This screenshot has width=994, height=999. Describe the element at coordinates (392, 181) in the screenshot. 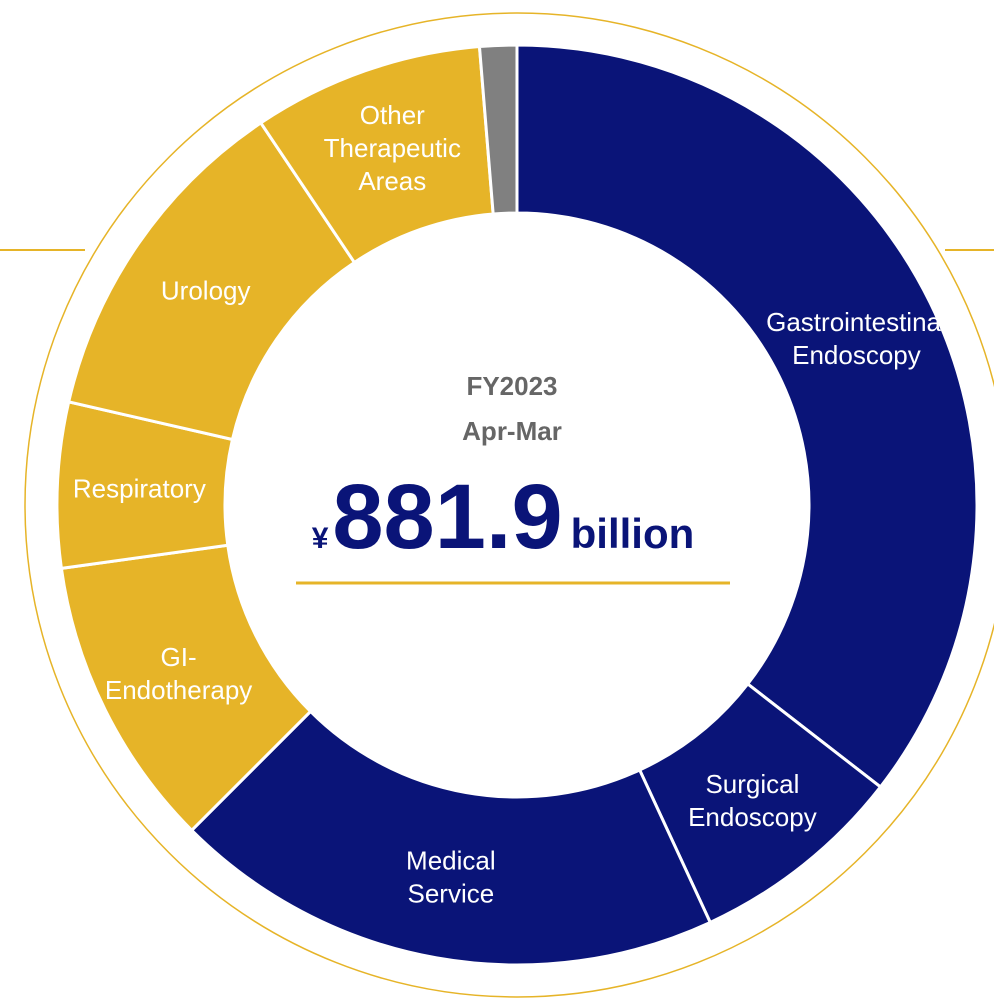

I see `label-line: Areas` at that location.